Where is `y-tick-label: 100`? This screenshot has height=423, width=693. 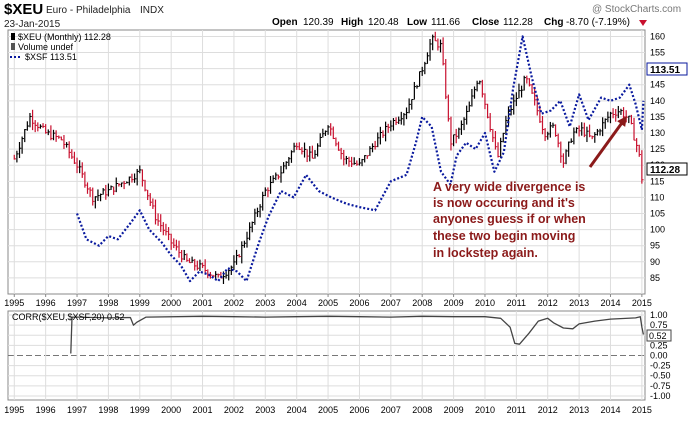 y-tick-label: 100 is located at coordinates (657, 230).